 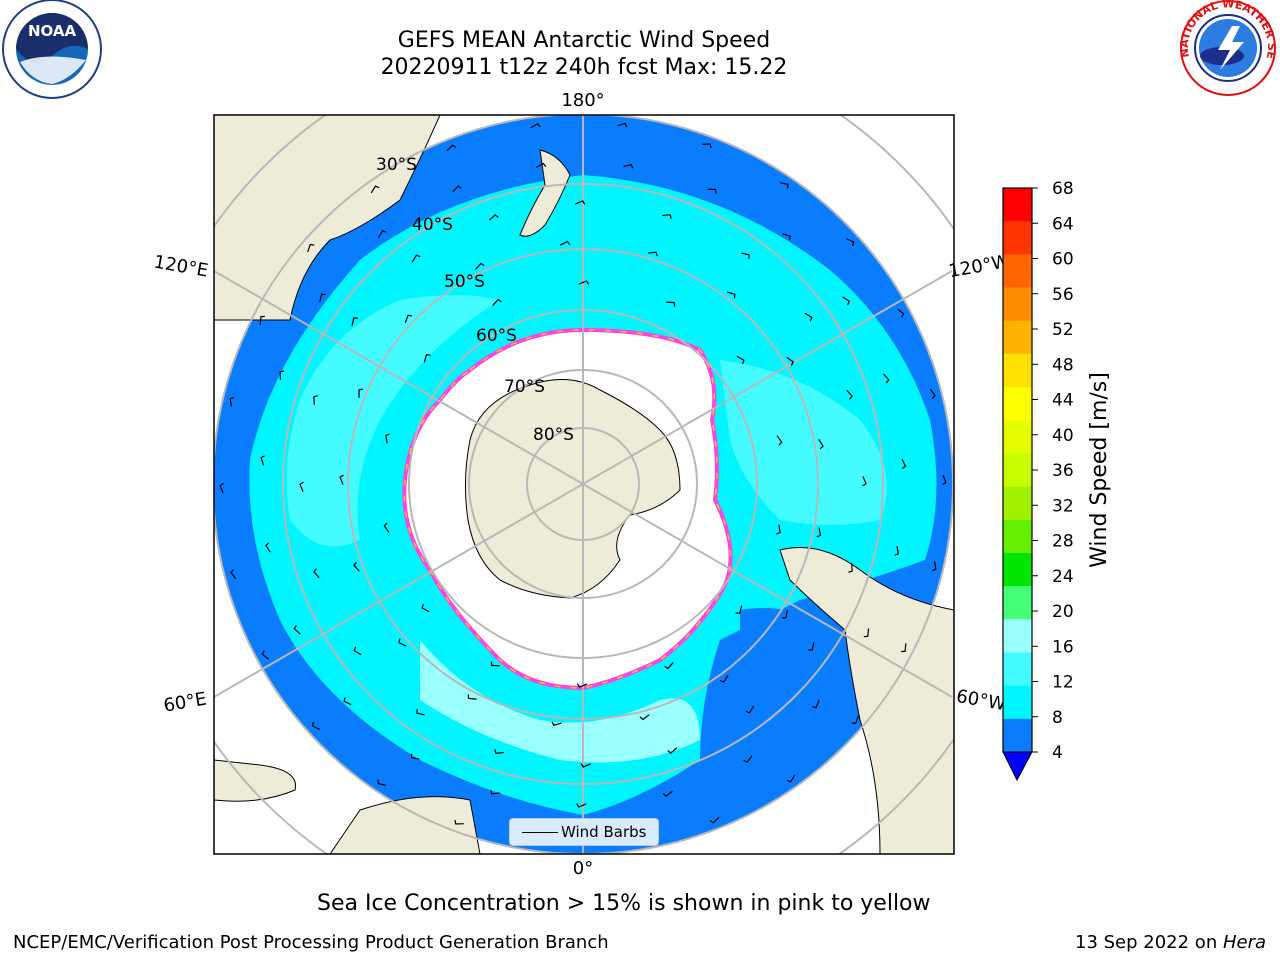 What do you see at coordinates (432, 225) in the screenshot?
I see `lat-label-40s: 40°S` at bounding box center [432, 225].